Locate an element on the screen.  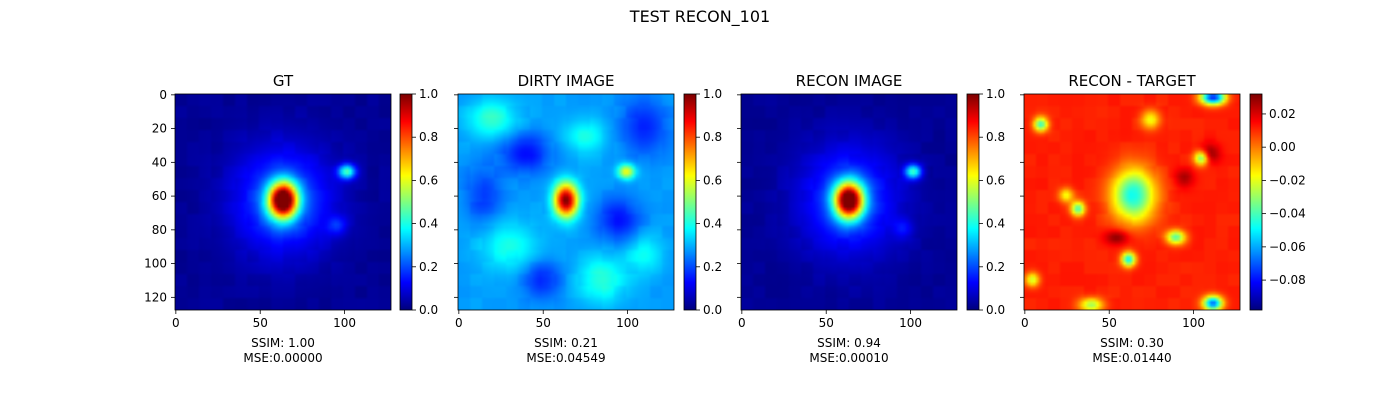
y-tick-label: 20 is located at coordinates (159, 129).